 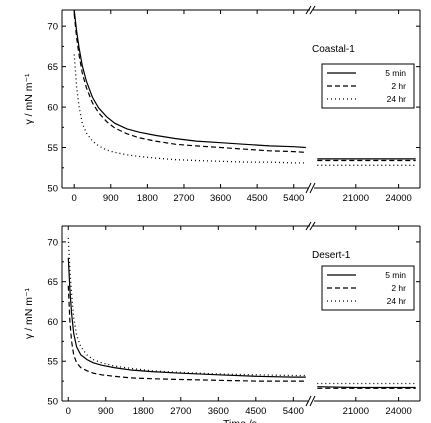 I want to click on x-axis-title: Time /s, so click(x=240, y=420).